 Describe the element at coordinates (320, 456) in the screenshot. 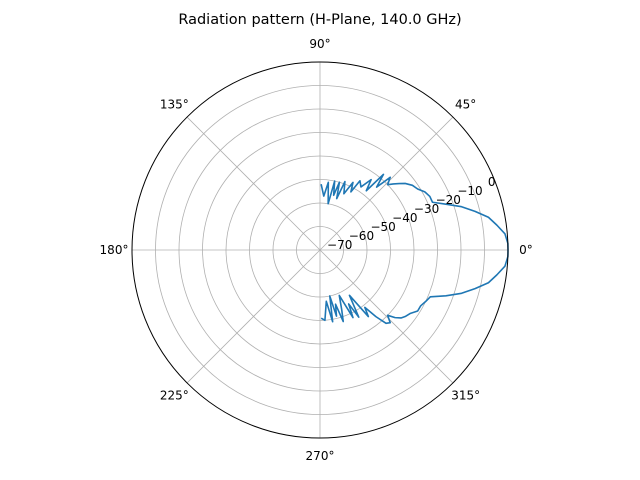

I see `angle-tick-label: 270°` at that location.